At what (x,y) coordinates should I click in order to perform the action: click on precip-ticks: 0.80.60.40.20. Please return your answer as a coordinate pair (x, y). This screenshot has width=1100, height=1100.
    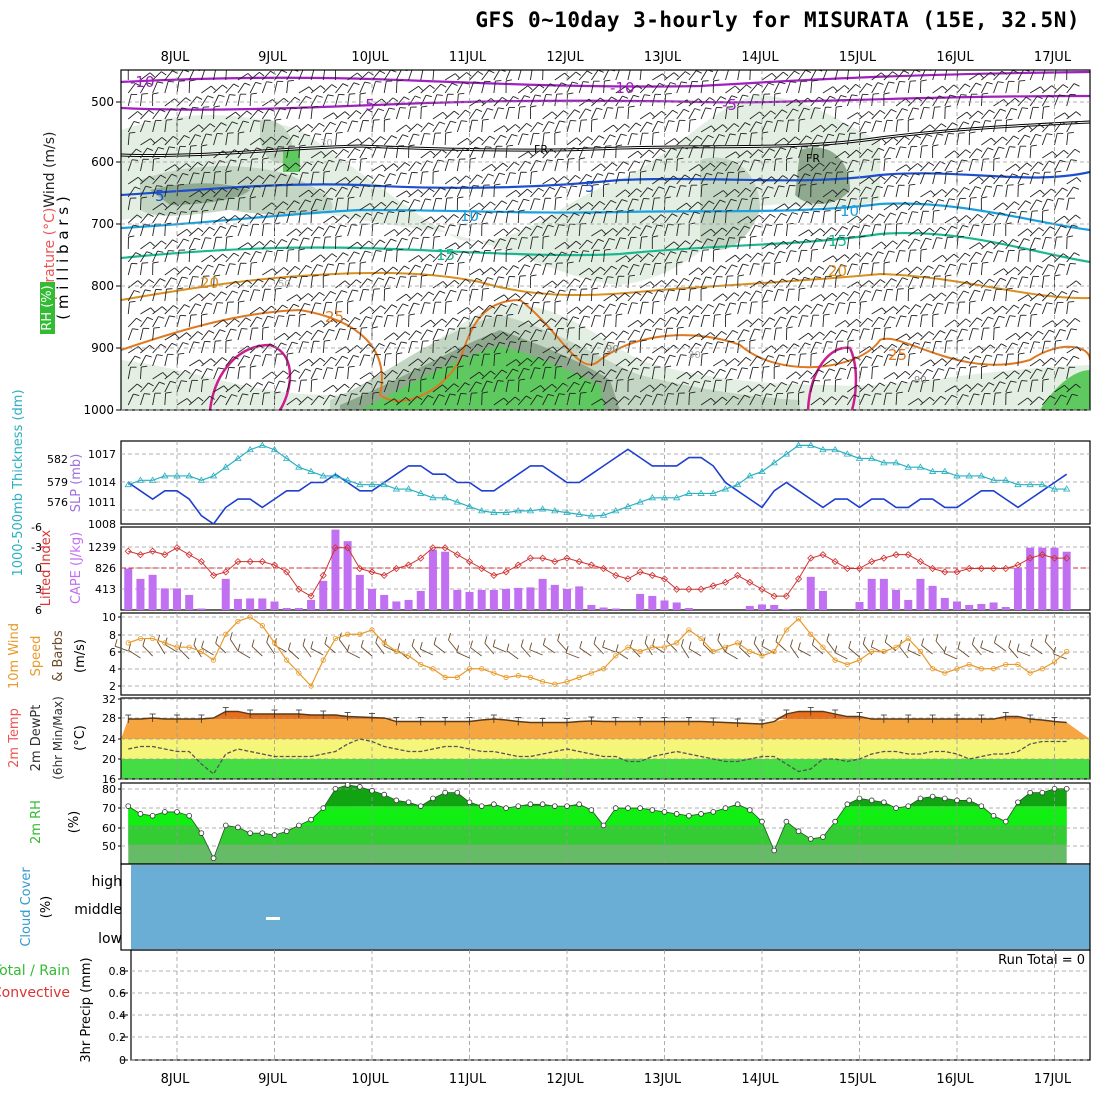
    Looking at the image, I should click on (118, 1016).